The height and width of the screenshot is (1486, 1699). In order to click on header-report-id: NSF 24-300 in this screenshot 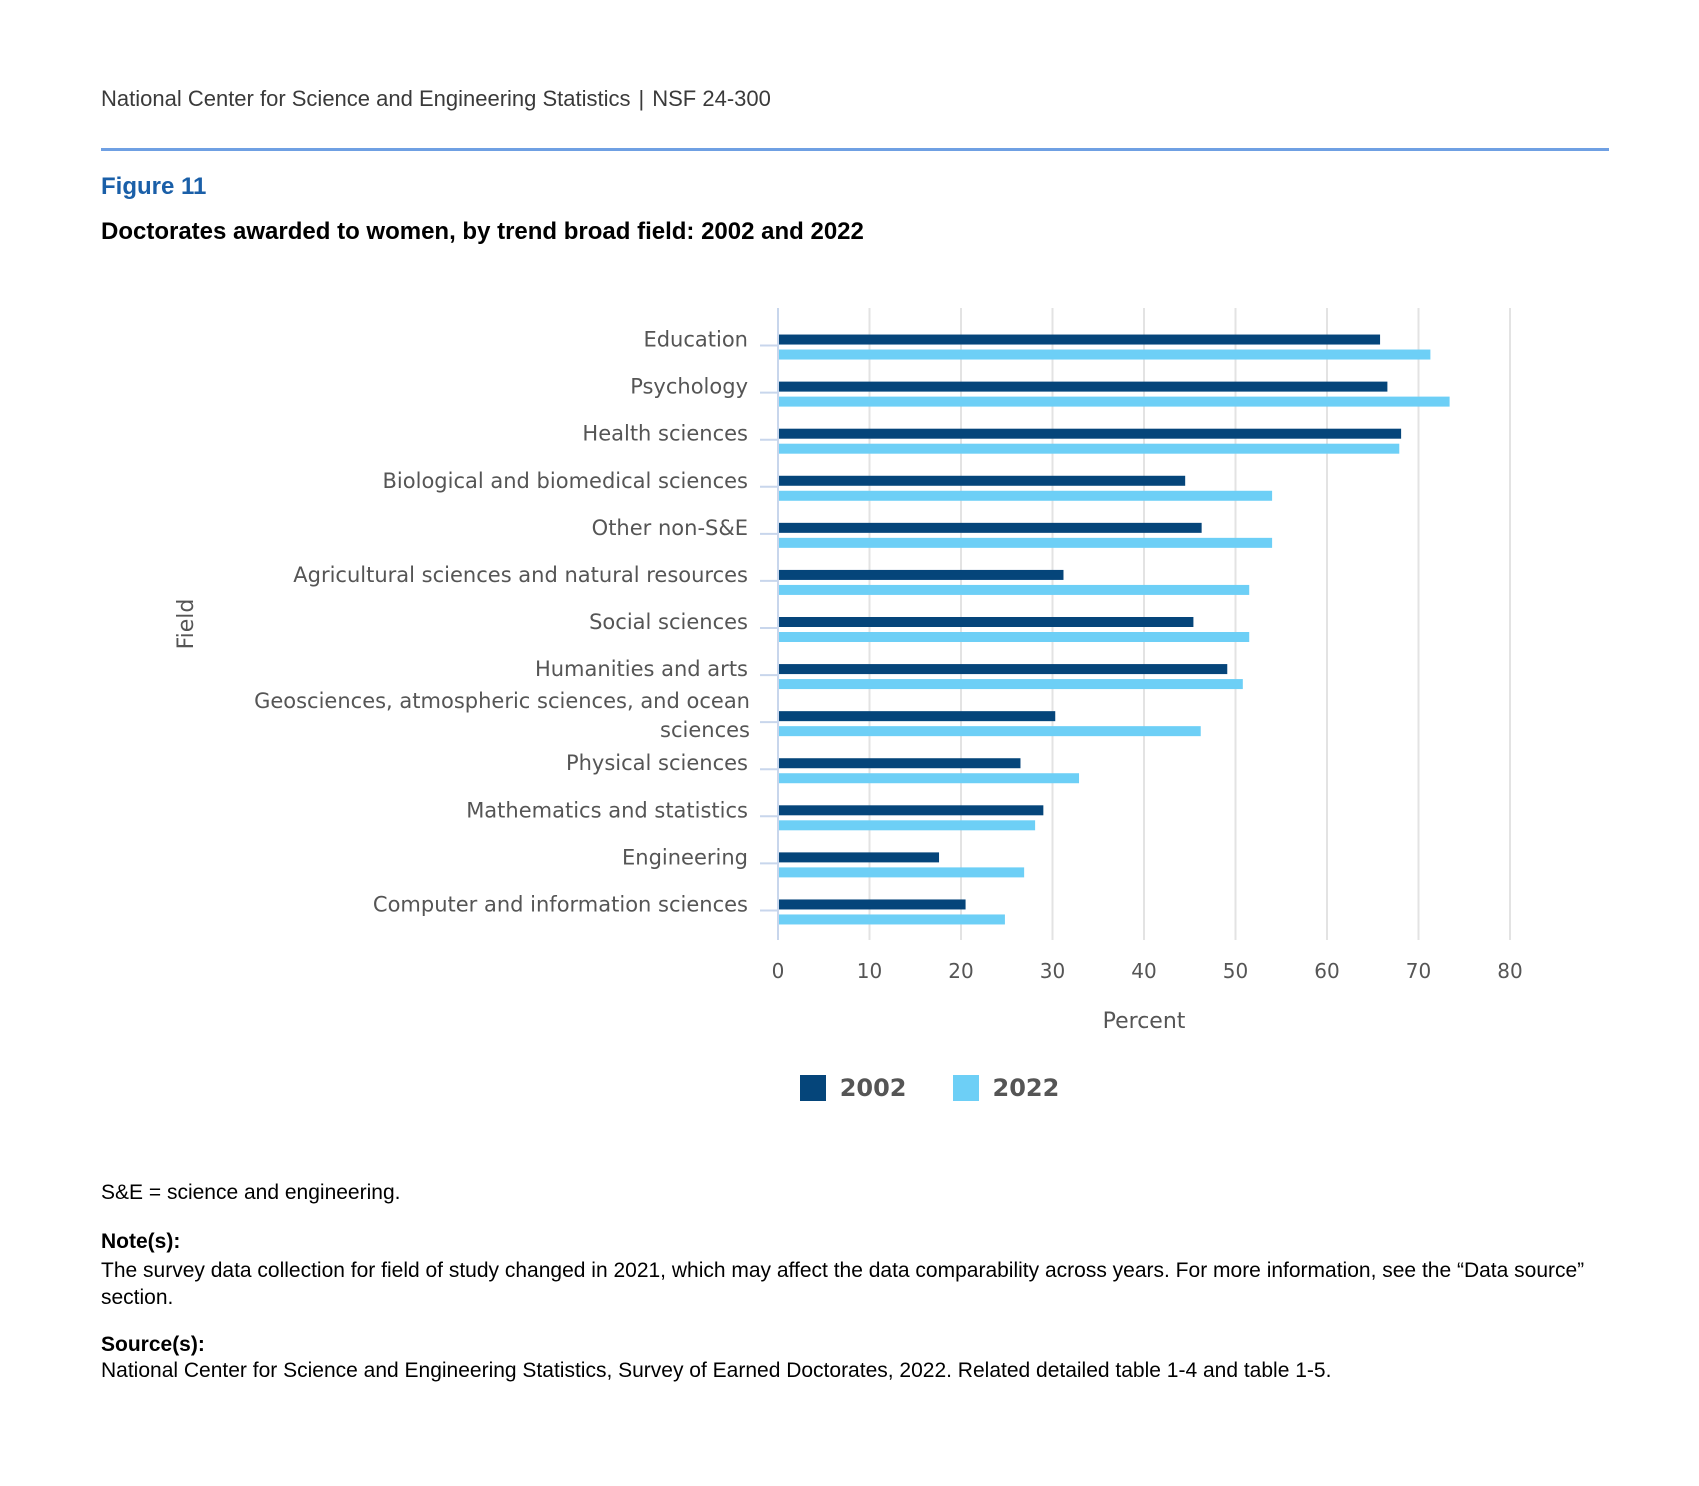, I will do `click(711, 98)`.